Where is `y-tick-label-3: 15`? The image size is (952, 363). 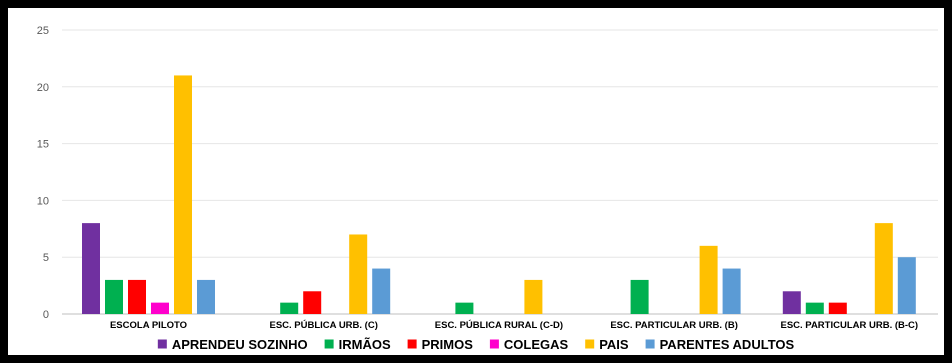 y-tick-label-3: 15 is located at coordinates (43, 145).